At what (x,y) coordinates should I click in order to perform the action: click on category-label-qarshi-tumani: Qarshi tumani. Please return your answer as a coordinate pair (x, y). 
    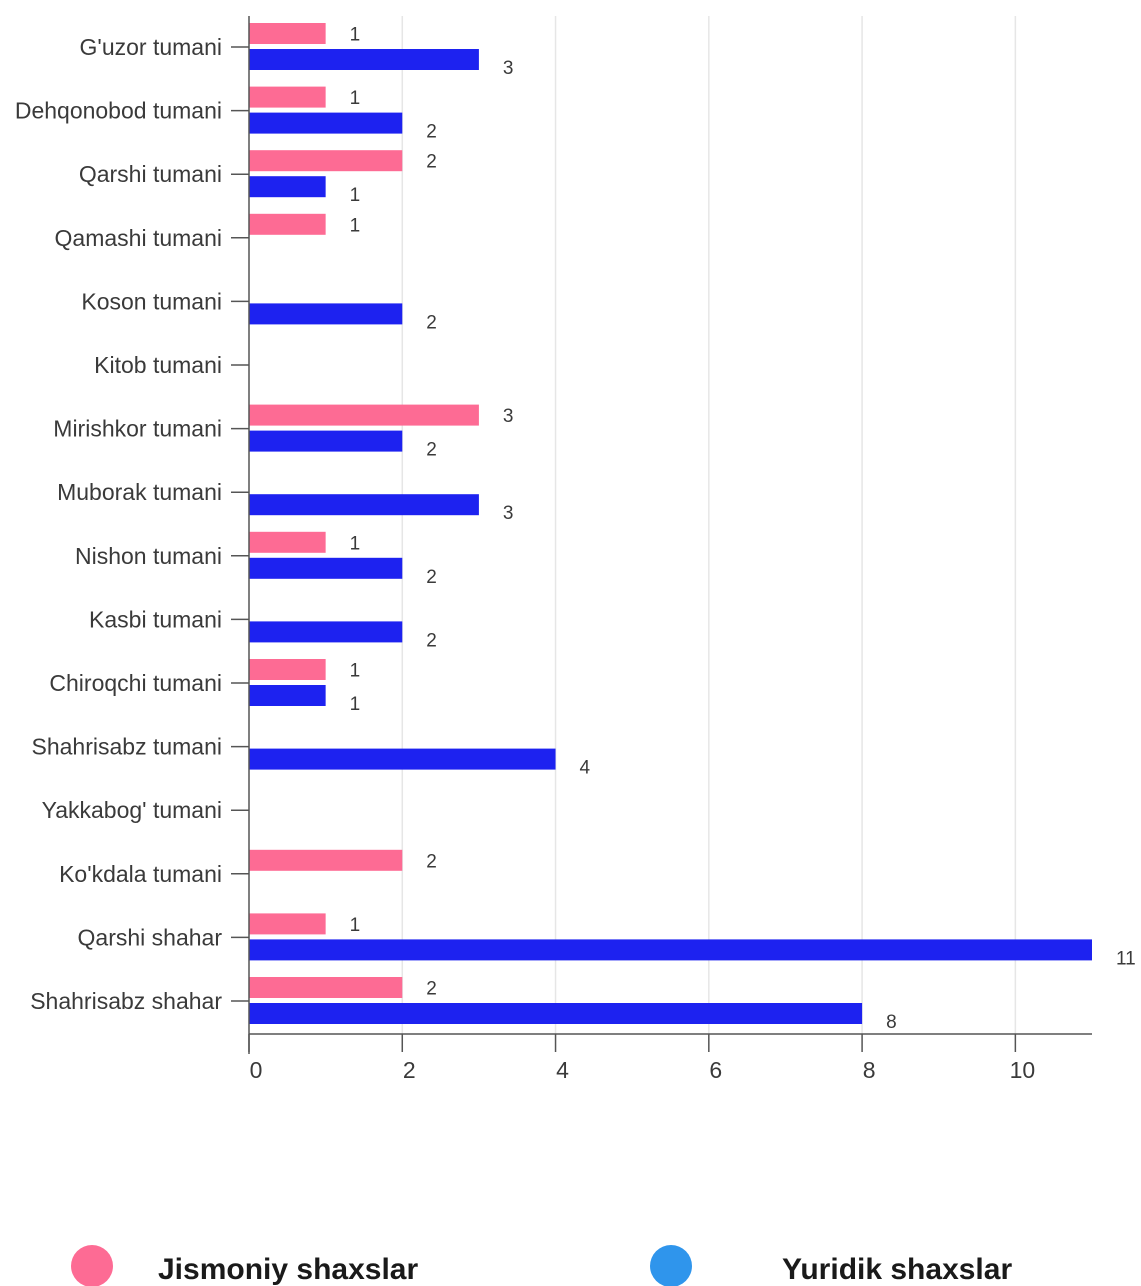
    Looking at the image, I should click on (150, 174).